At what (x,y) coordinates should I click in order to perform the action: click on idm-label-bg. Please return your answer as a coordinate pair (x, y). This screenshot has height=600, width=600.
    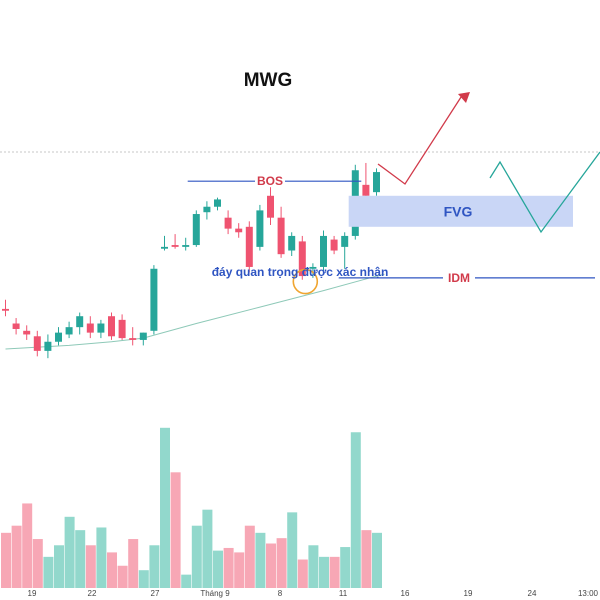
    Looking at the image, I should click on (459, 277).